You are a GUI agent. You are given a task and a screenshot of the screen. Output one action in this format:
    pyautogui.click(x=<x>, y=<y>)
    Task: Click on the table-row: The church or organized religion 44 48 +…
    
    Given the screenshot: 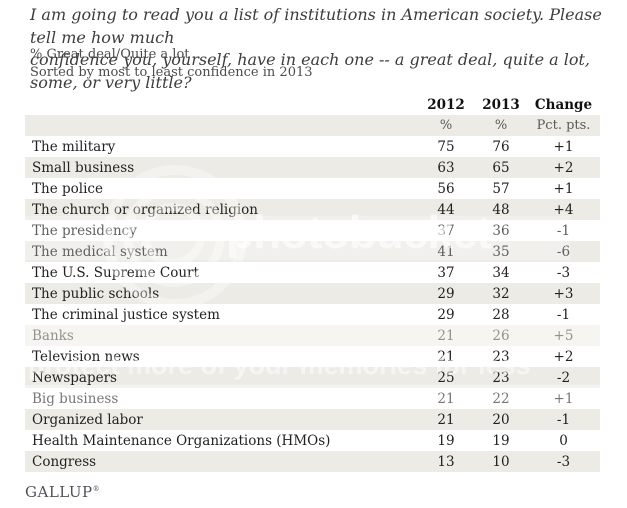 What is the action you would take?
    pyautogui.click(x=312, y=209)
    